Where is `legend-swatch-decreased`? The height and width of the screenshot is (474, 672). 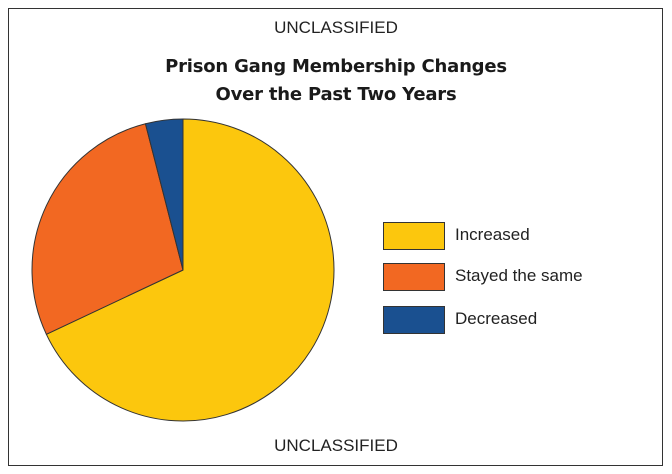
legend-swatch-decreased is located at coordinates (414, 320).